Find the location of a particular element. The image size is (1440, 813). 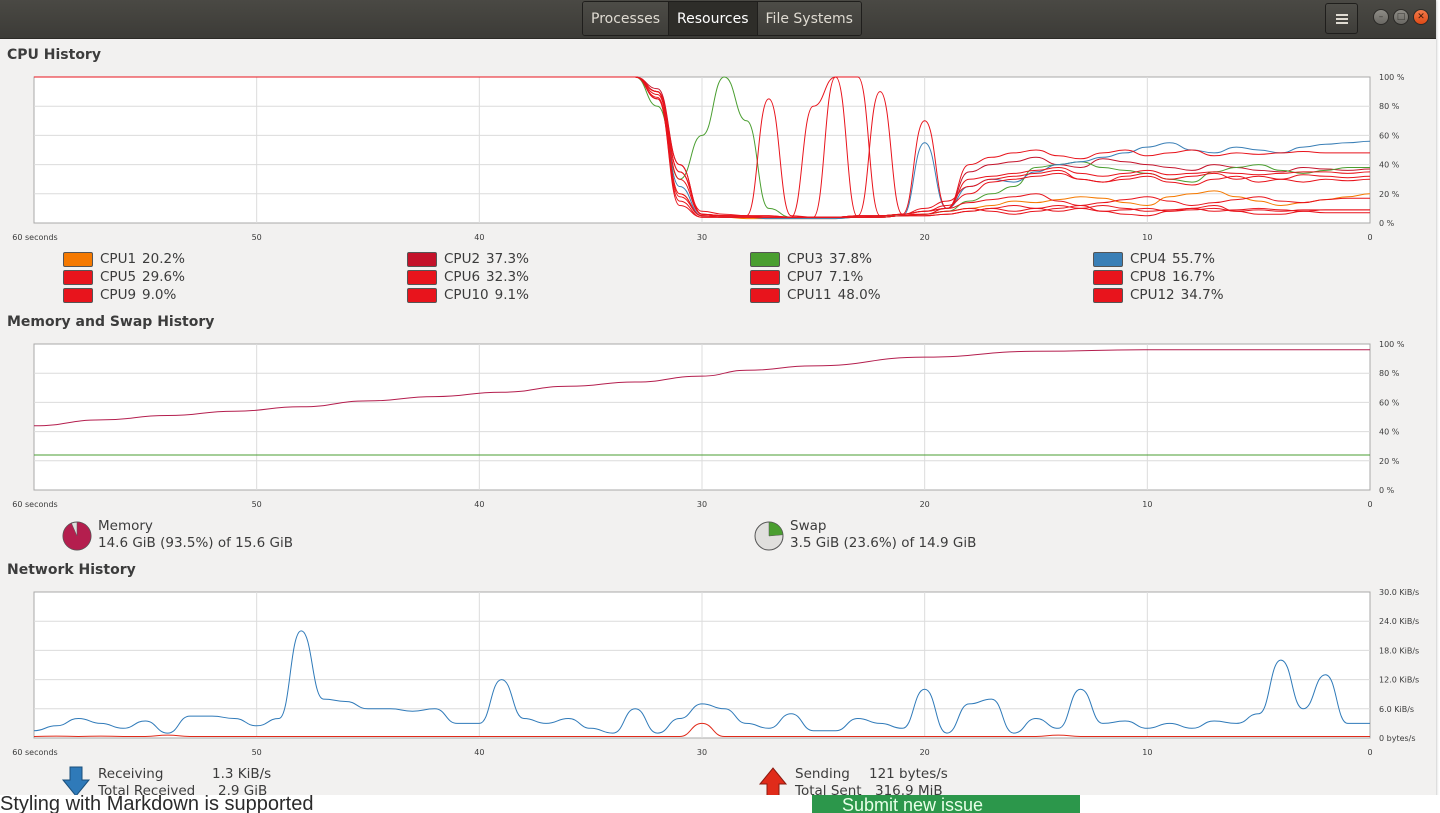

y-tick-label: 30.0 KiB/s is located at coordinates (1399, 592).